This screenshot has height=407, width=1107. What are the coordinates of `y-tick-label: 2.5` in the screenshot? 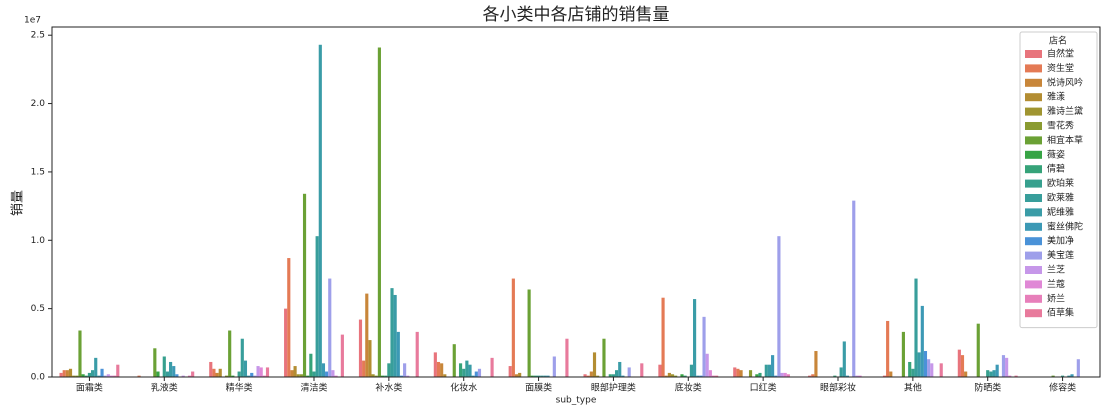 It's located at (38, 36).